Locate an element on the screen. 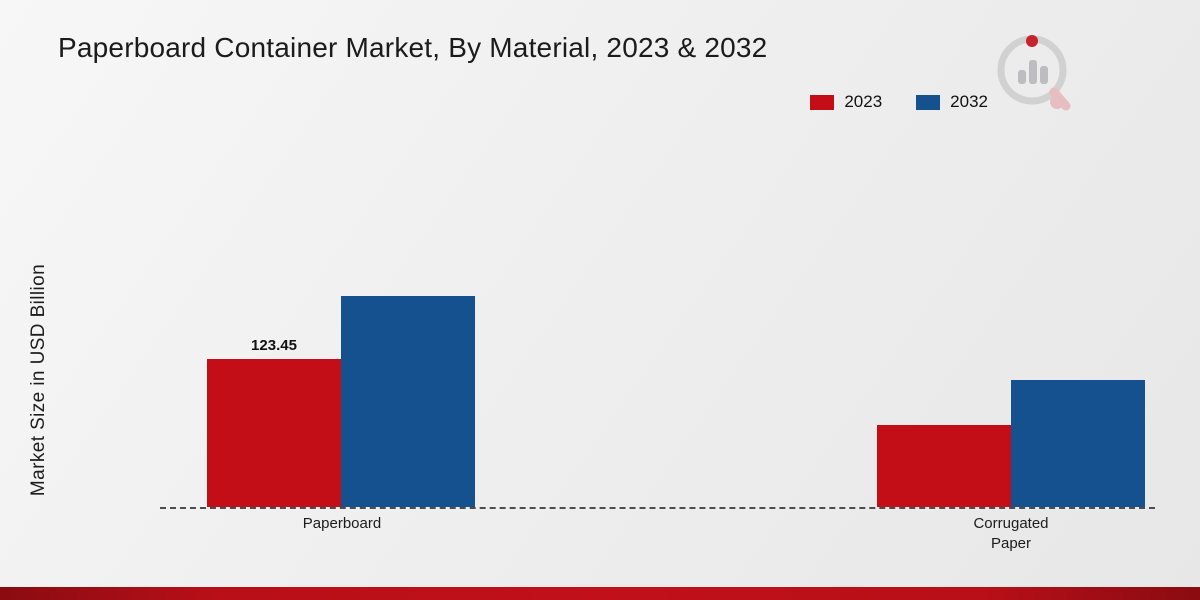  legend-item-2032: 2032 is located at coordinates (952, 102).